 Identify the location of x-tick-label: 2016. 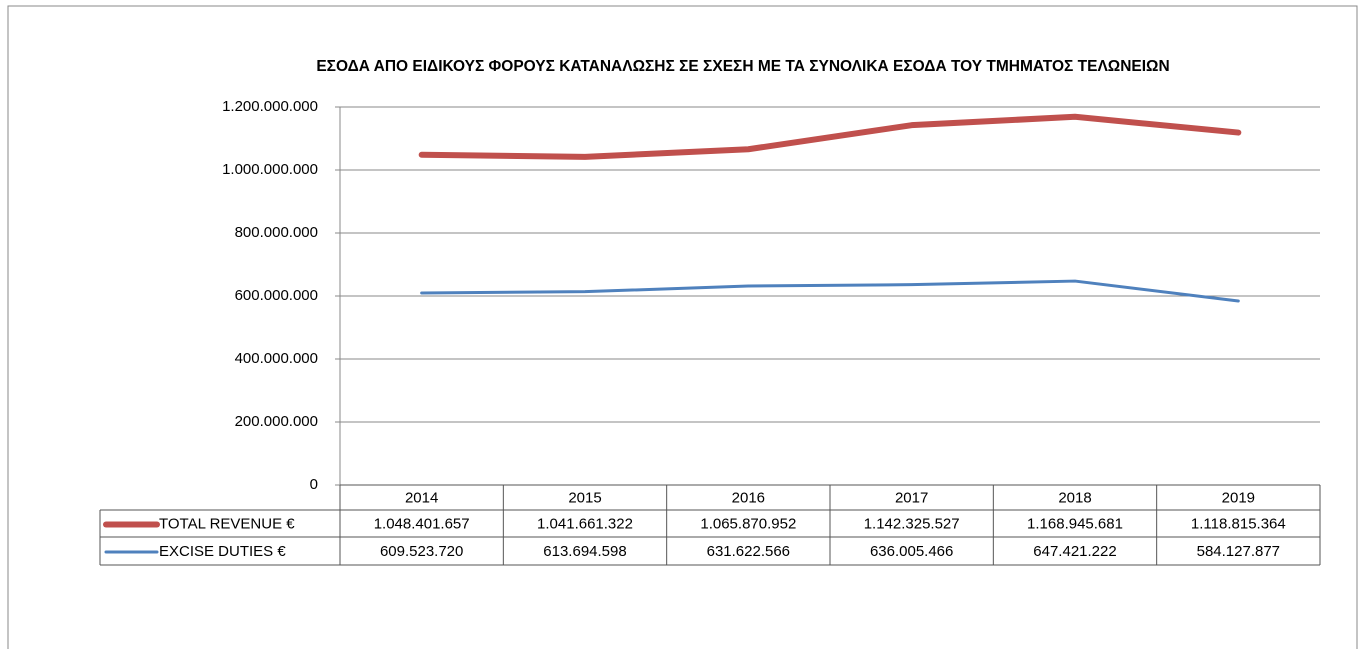
(748, 497).